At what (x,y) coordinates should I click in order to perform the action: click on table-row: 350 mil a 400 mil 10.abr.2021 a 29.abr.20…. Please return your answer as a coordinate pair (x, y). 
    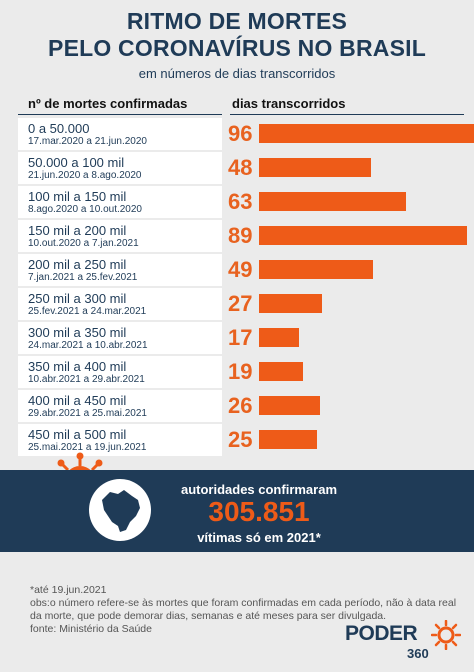
    Looking at the image, I should click on (241, 373).